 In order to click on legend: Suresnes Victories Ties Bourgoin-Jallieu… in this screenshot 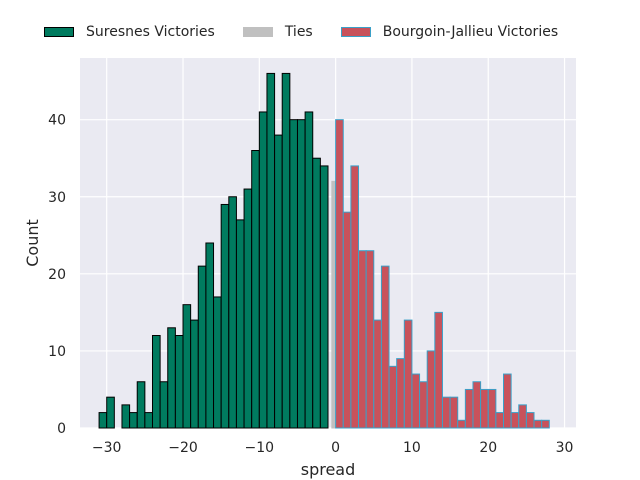, I will do `click(315, 32)`.